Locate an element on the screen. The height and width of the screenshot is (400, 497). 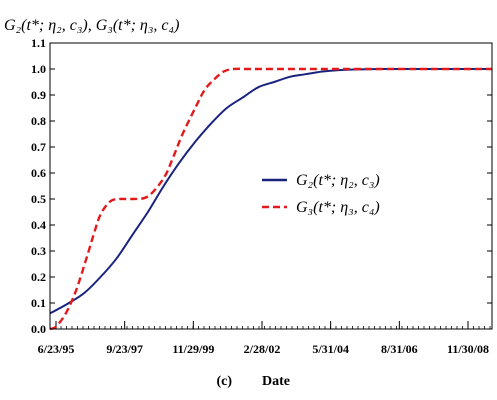
y-tick-label: 0.7 is located at coordinates (38, 147).